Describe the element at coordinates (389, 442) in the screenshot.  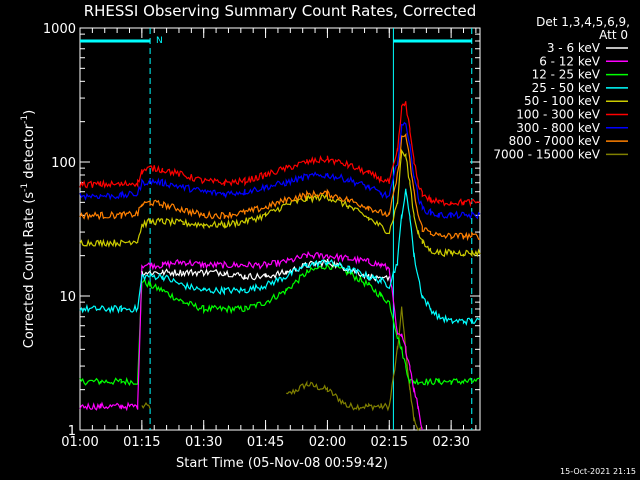
I see `x-tick-label: 02:15` at that location.